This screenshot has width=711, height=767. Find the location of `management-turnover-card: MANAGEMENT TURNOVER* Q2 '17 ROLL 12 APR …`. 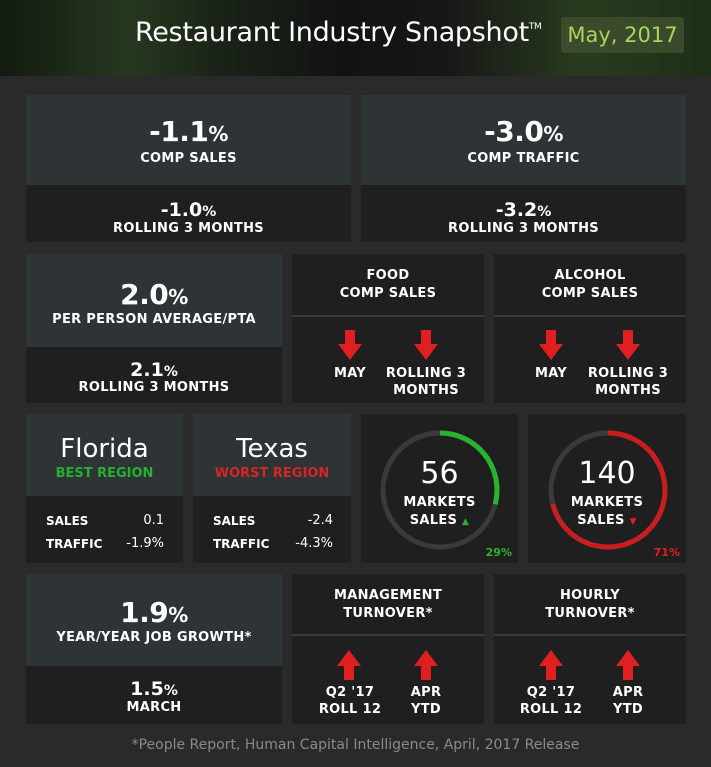

management-turnover-card: MANAGEMENT TURNOVER* Q2 '17 ROLL 12 APR … is located at coordinates (388, 649).